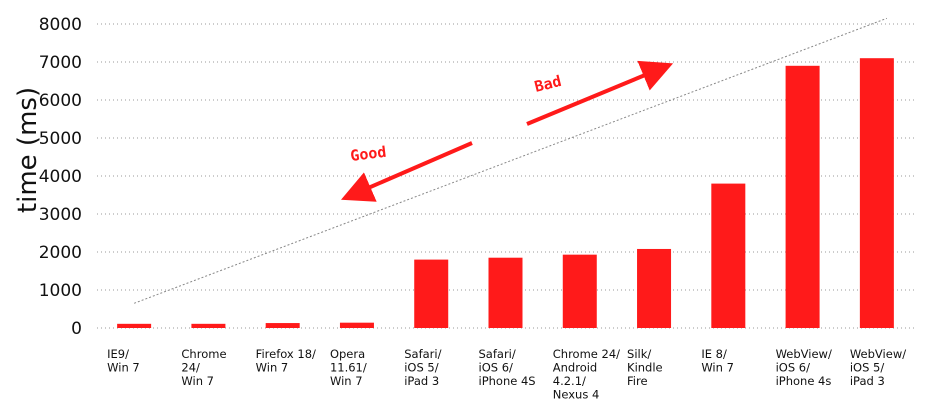  Describe the element at coordinates (76, 329) in the screenshot. I see `y-tick-label: 0` at that location.